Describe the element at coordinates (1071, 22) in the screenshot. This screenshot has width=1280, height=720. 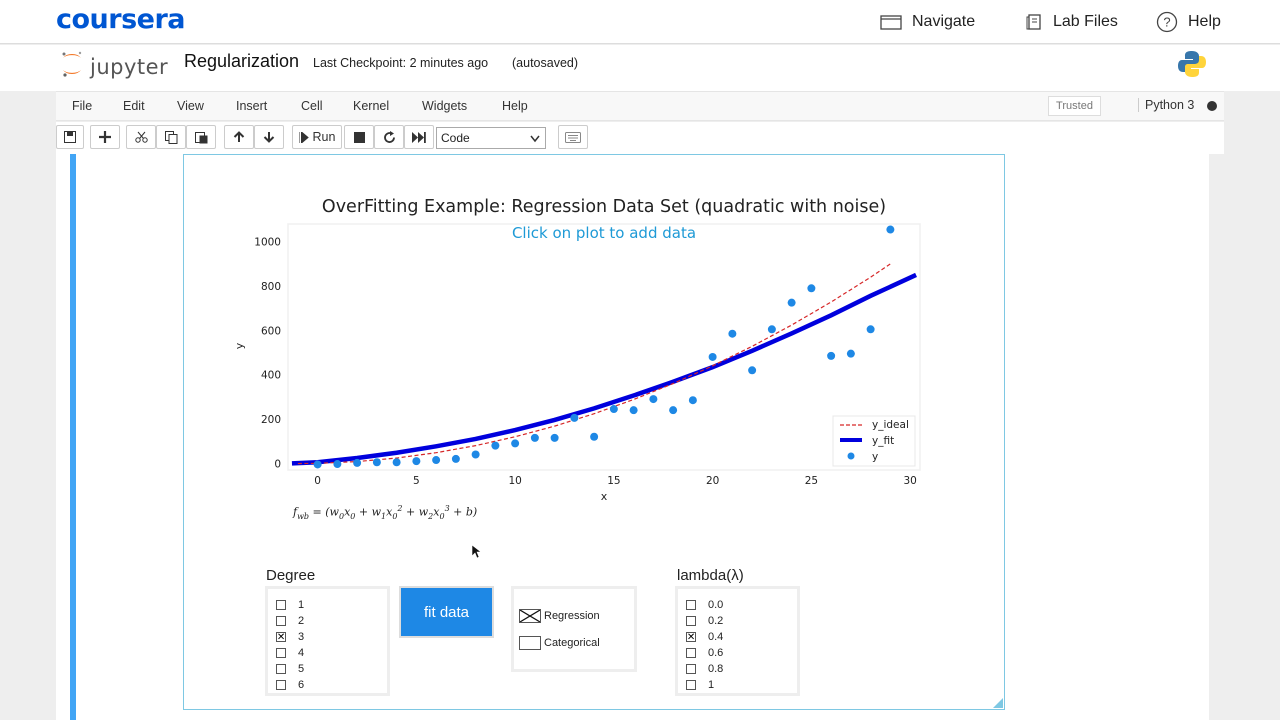
I see `lab-files-button: Lab Files` at that location.